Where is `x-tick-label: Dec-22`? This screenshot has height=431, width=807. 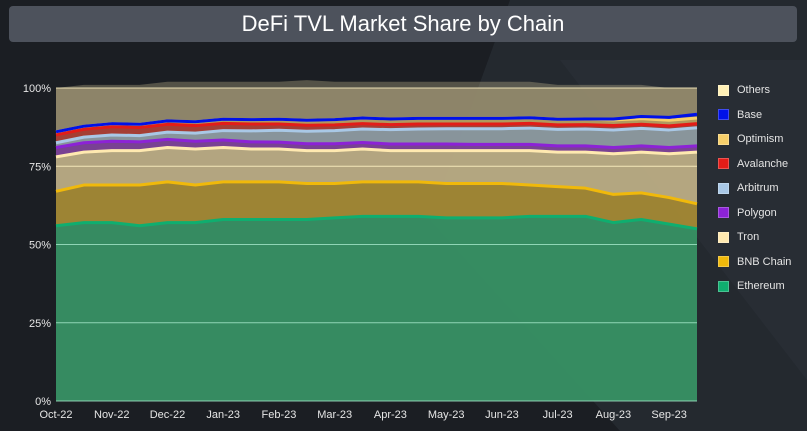 x-tick-label: Dec-22 is located at coordinates (167, 415).